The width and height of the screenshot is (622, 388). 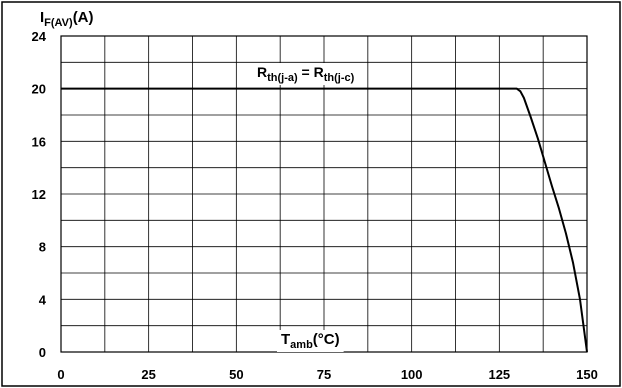 I want to click on x-tick-label: 150, so click(x=587, y=374).